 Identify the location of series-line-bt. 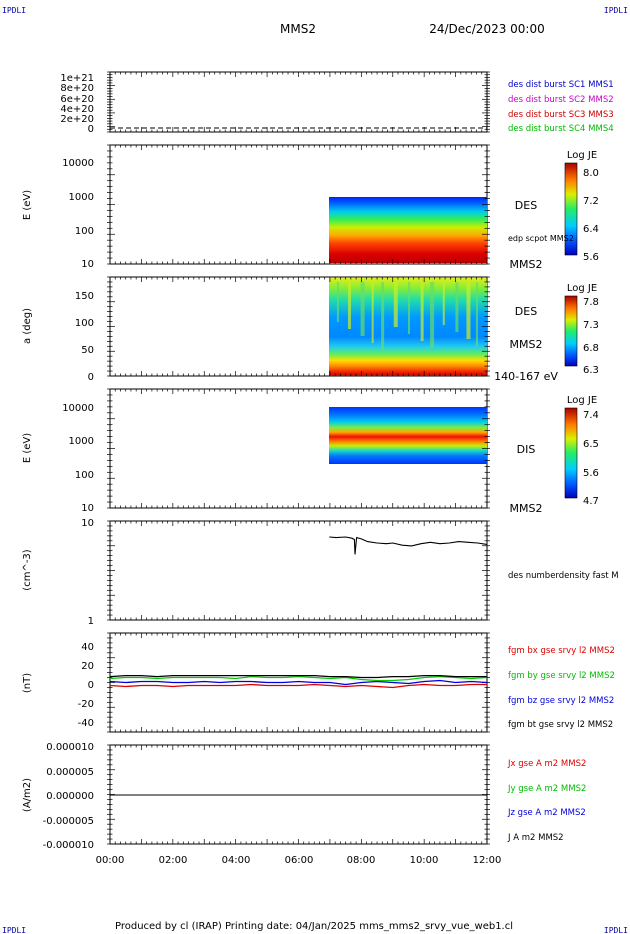
(298, 676).